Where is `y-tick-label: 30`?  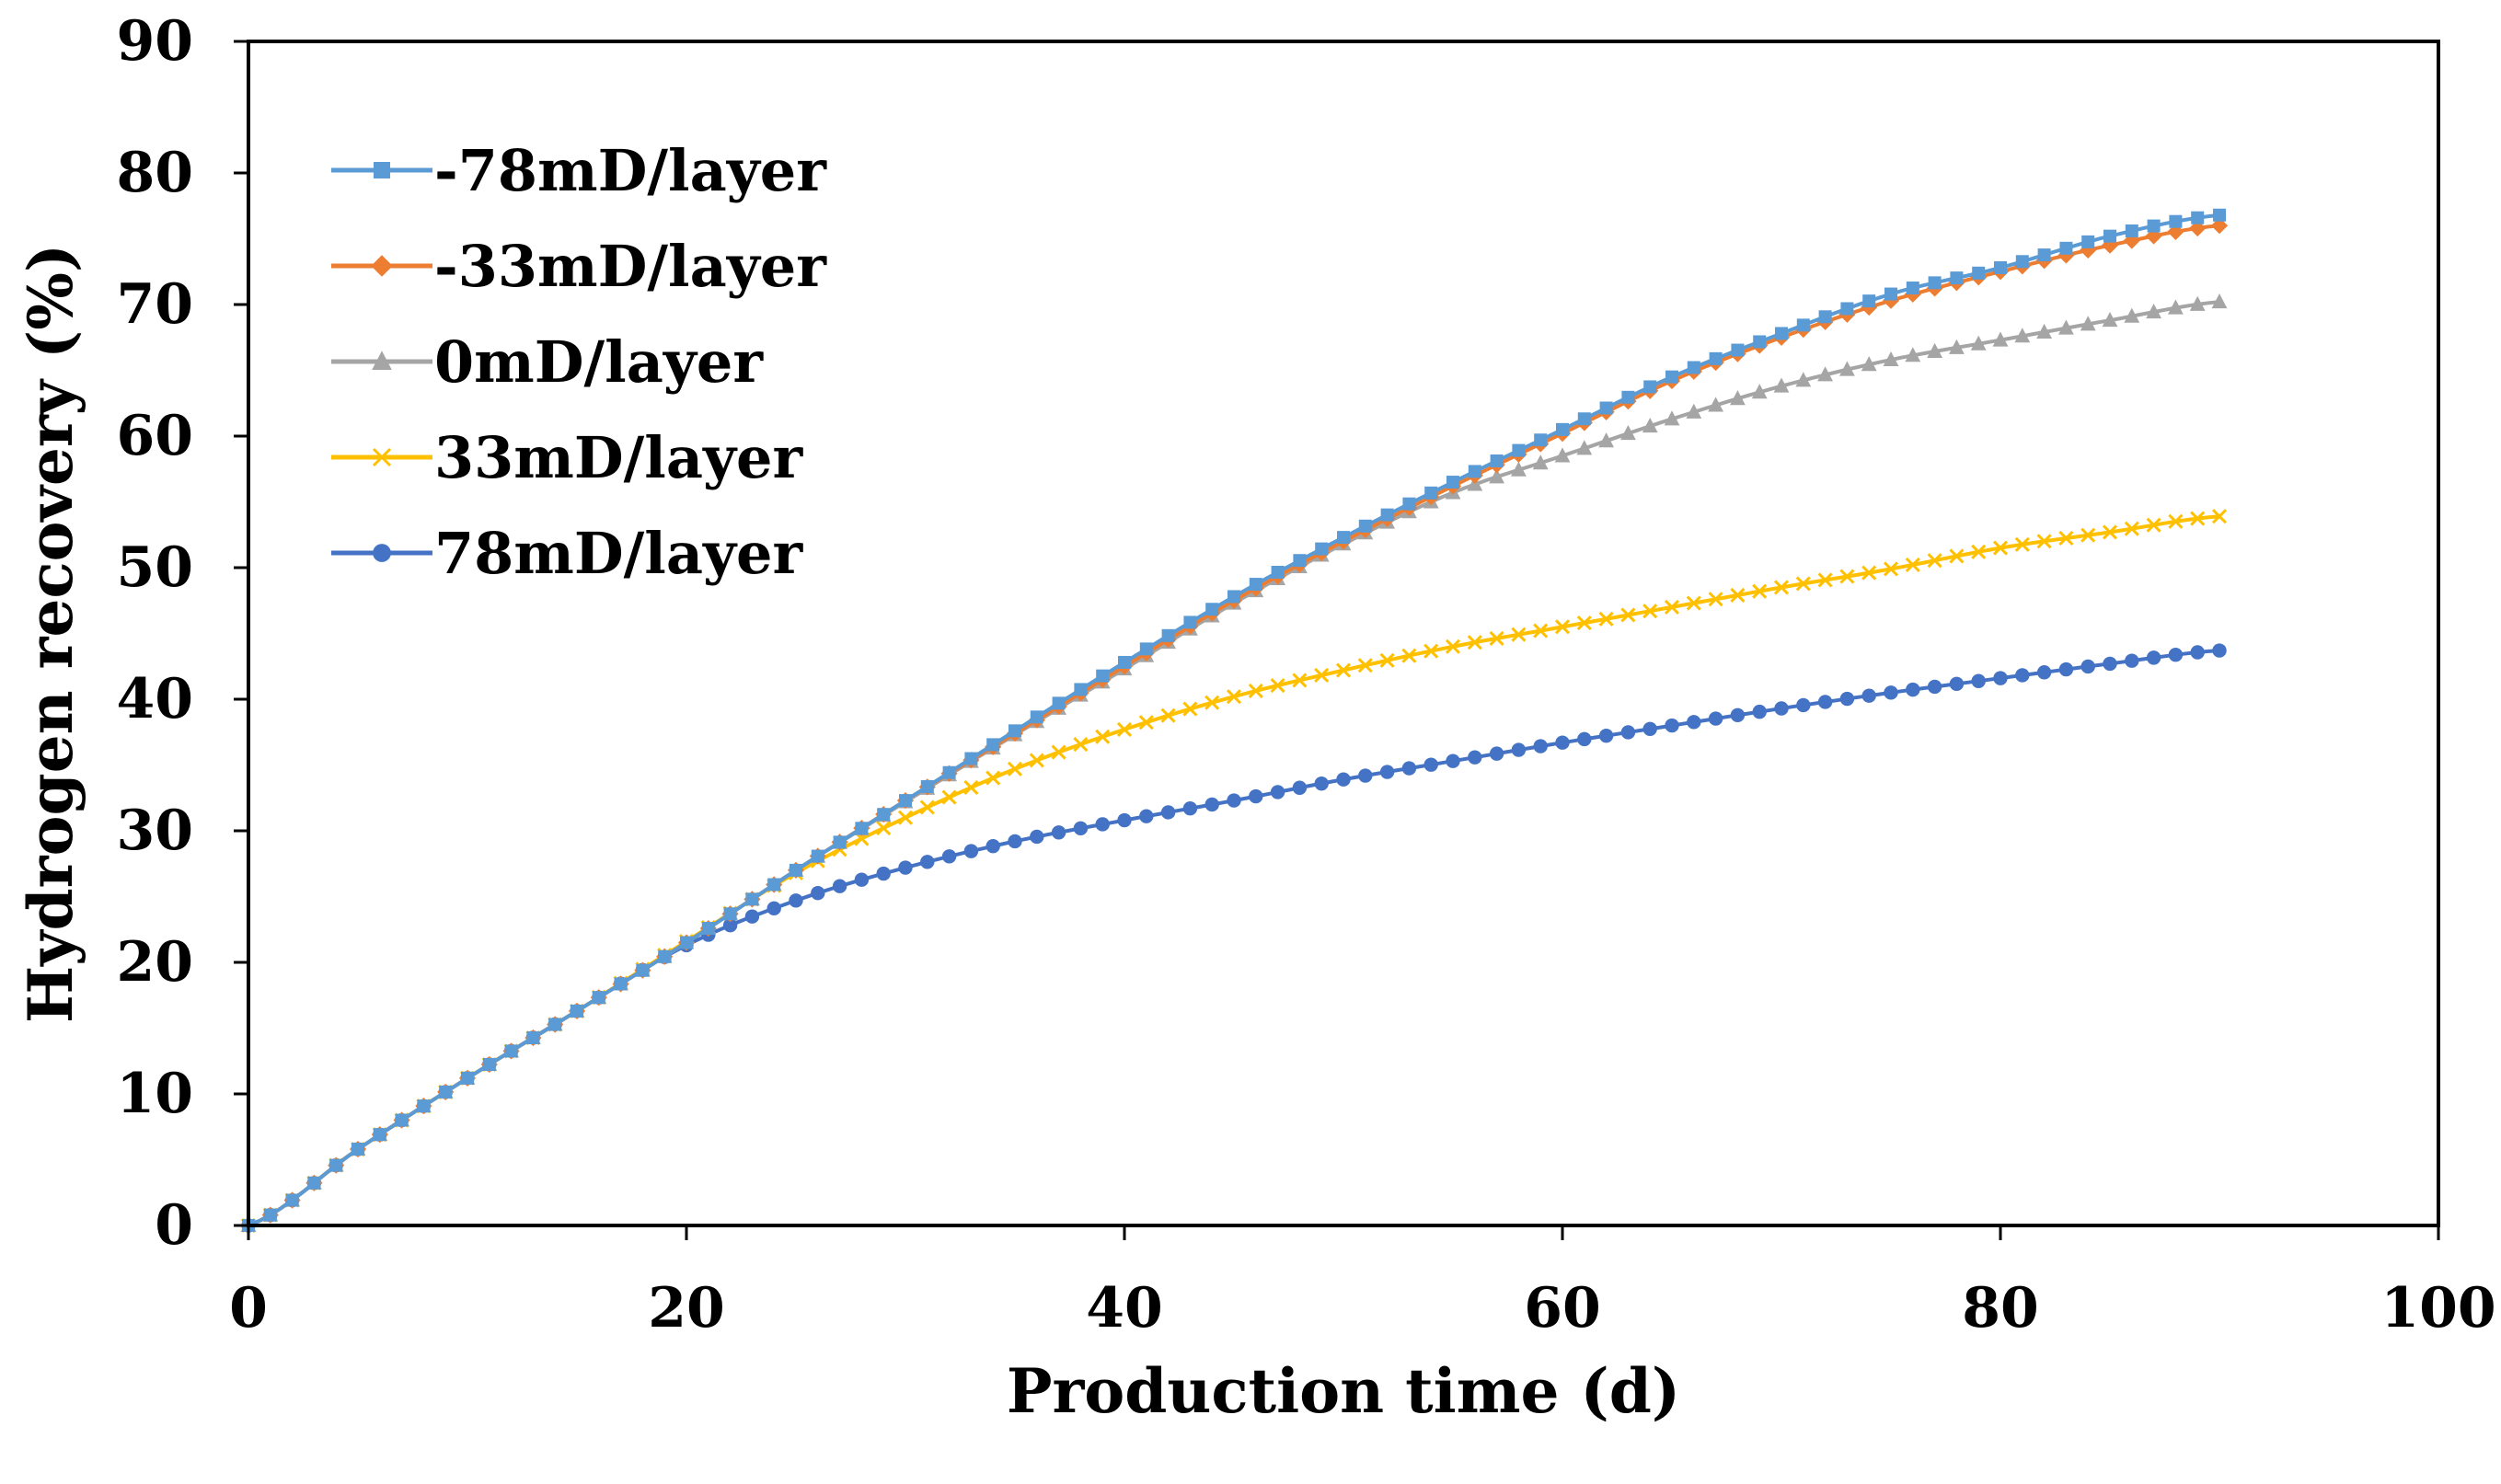
y-tick-label: 30 is located at coordinates (155, 831).